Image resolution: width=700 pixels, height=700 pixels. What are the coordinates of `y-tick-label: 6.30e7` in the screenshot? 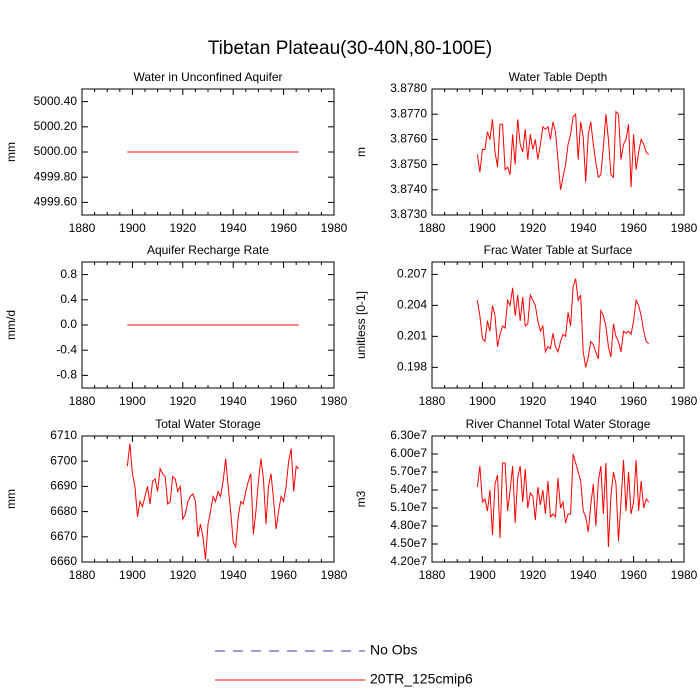 It's located at (408, 435).